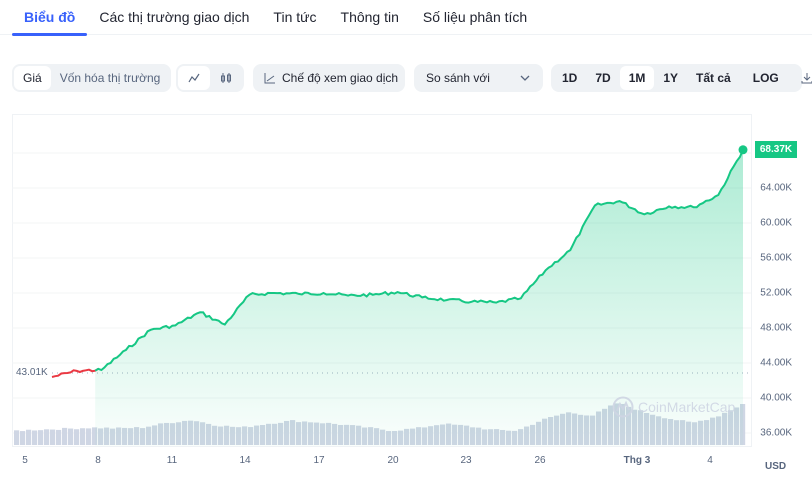 The height and width of the screenshot is (490, 812). Describe the element at coordinates (32, 372) in the screenshot. I see `start-price-label: 43.01K` at that location.